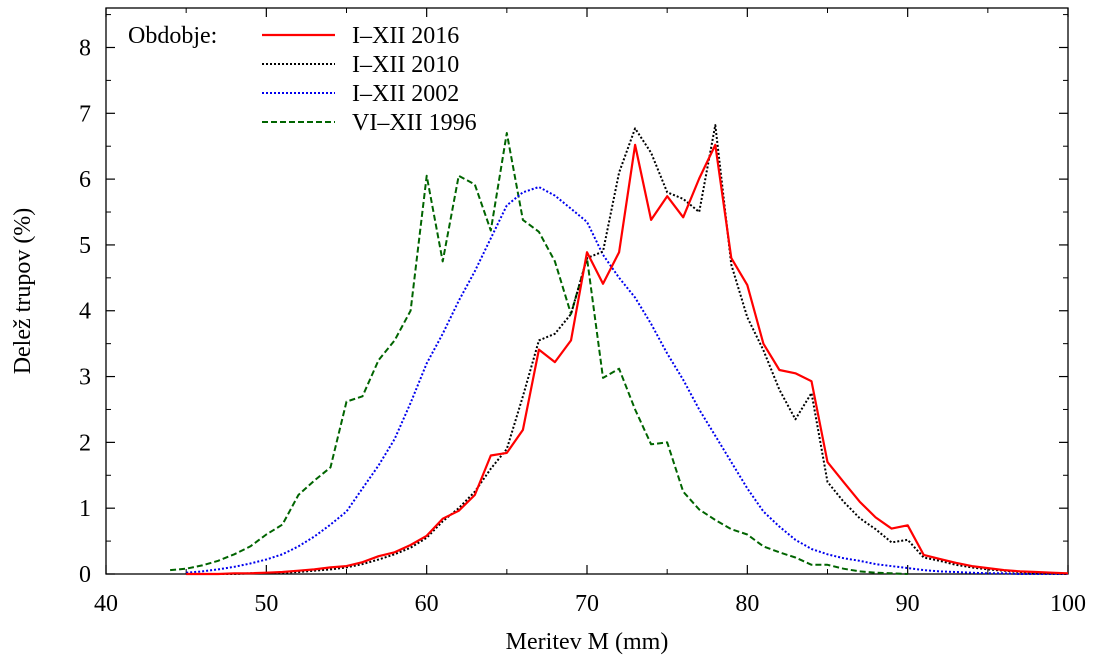 The image size is (1095, 659). What do you see at coordinates (405, 36) in the screenshot?
I see `legend-label-0: I–XII 2016` at bounding box center [405, 36].